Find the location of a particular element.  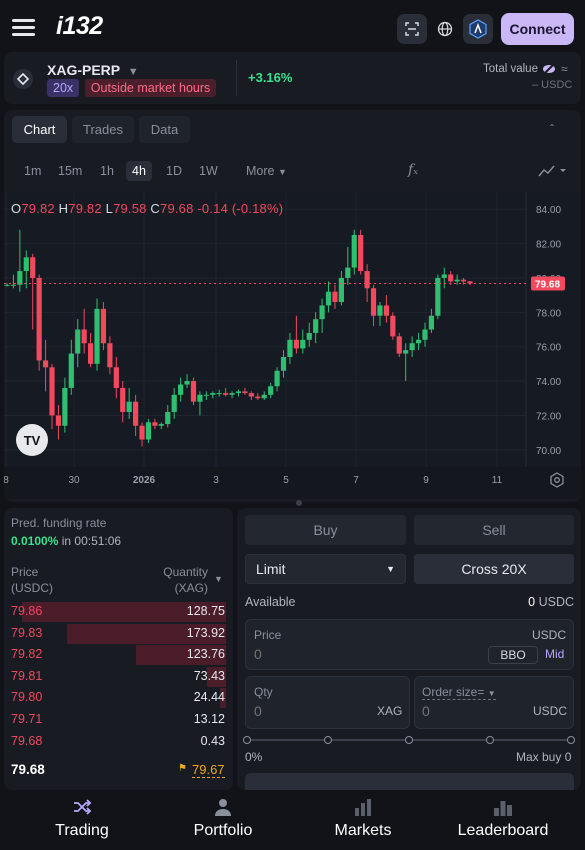

mid-button: Mid is located at coordinates (555, 654).